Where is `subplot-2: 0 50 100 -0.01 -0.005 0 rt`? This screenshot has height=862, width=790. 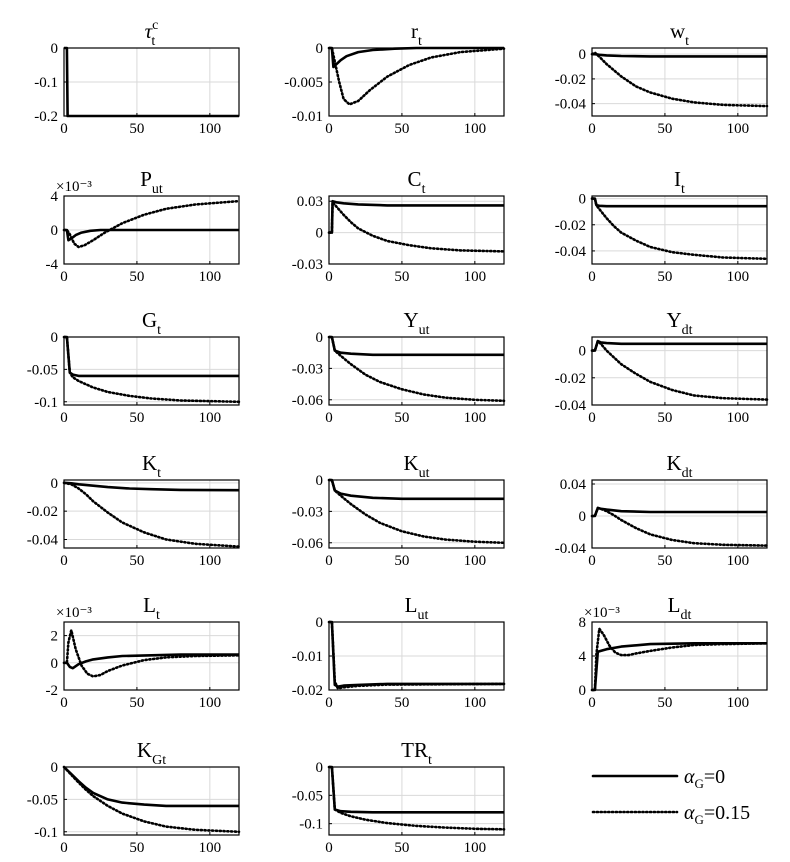
subplot-2: 0 50 100 -0.01 -0.005 0 rt is located at coordinates (395, 78).